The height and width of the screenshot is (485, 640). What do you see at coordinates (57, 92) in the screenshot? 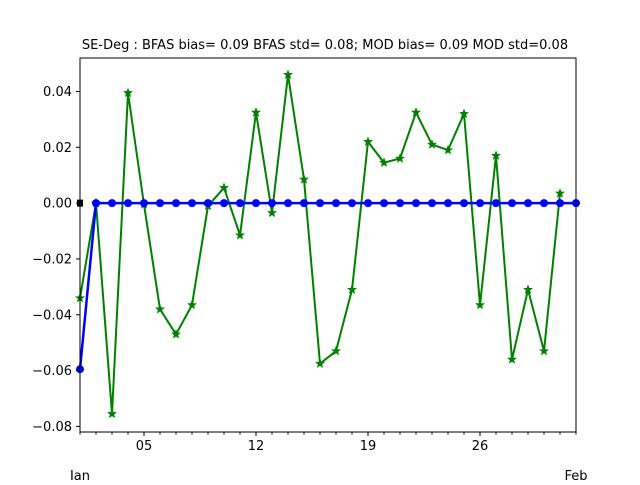
I see `y-tick-label: 0.04` at bounding box center [57, 92].